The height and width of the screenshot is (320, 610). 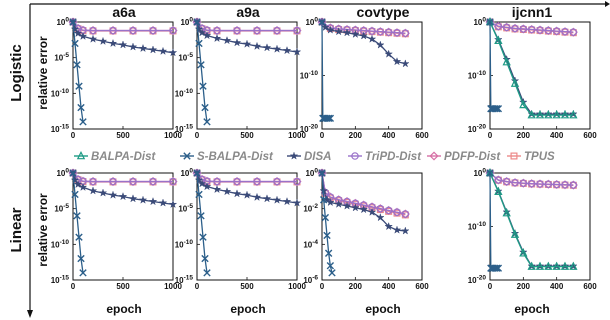 What do you see at coordinates (532, 12) in the screenshot?
I see `column-title-ijcnn1: ijcnn1` at bounding box center [532, 12].